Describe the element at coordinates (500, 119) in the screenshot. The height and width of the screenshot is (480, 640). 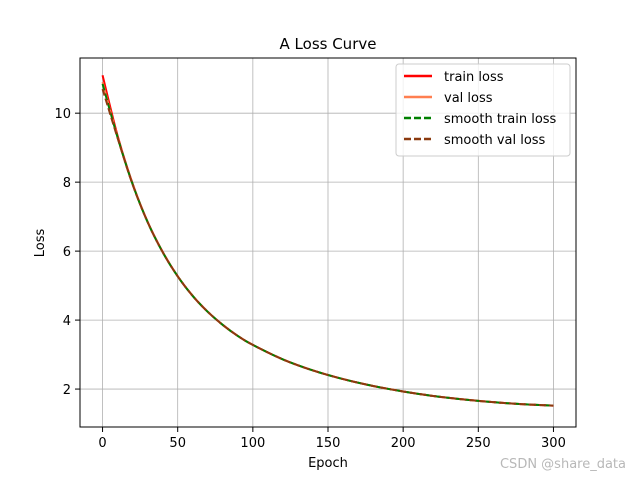
I see `legend-label: smooth train loss` at that location.